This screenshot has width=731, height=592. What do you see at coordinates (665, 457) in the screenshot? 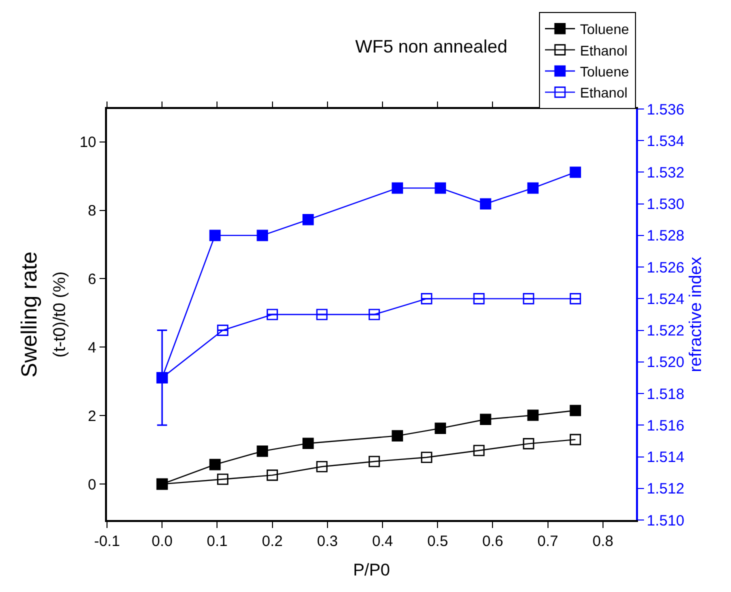
I see `y2-tick-label: 1.514` at bounding box center [665, 457].